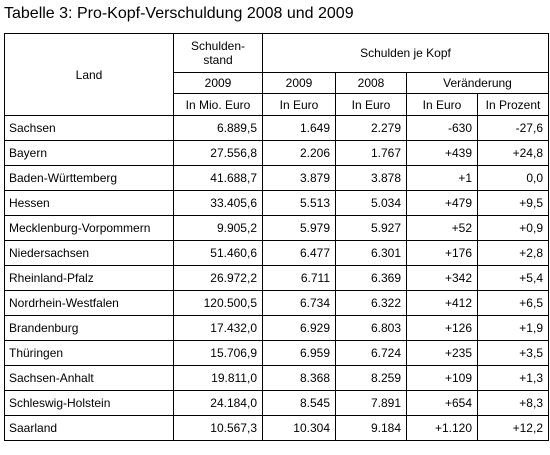  What do you see at coordinates (371, 203) in the screenshot?
I see `cell-kopf-2008: 5.034` at bounding box center [371, 203].